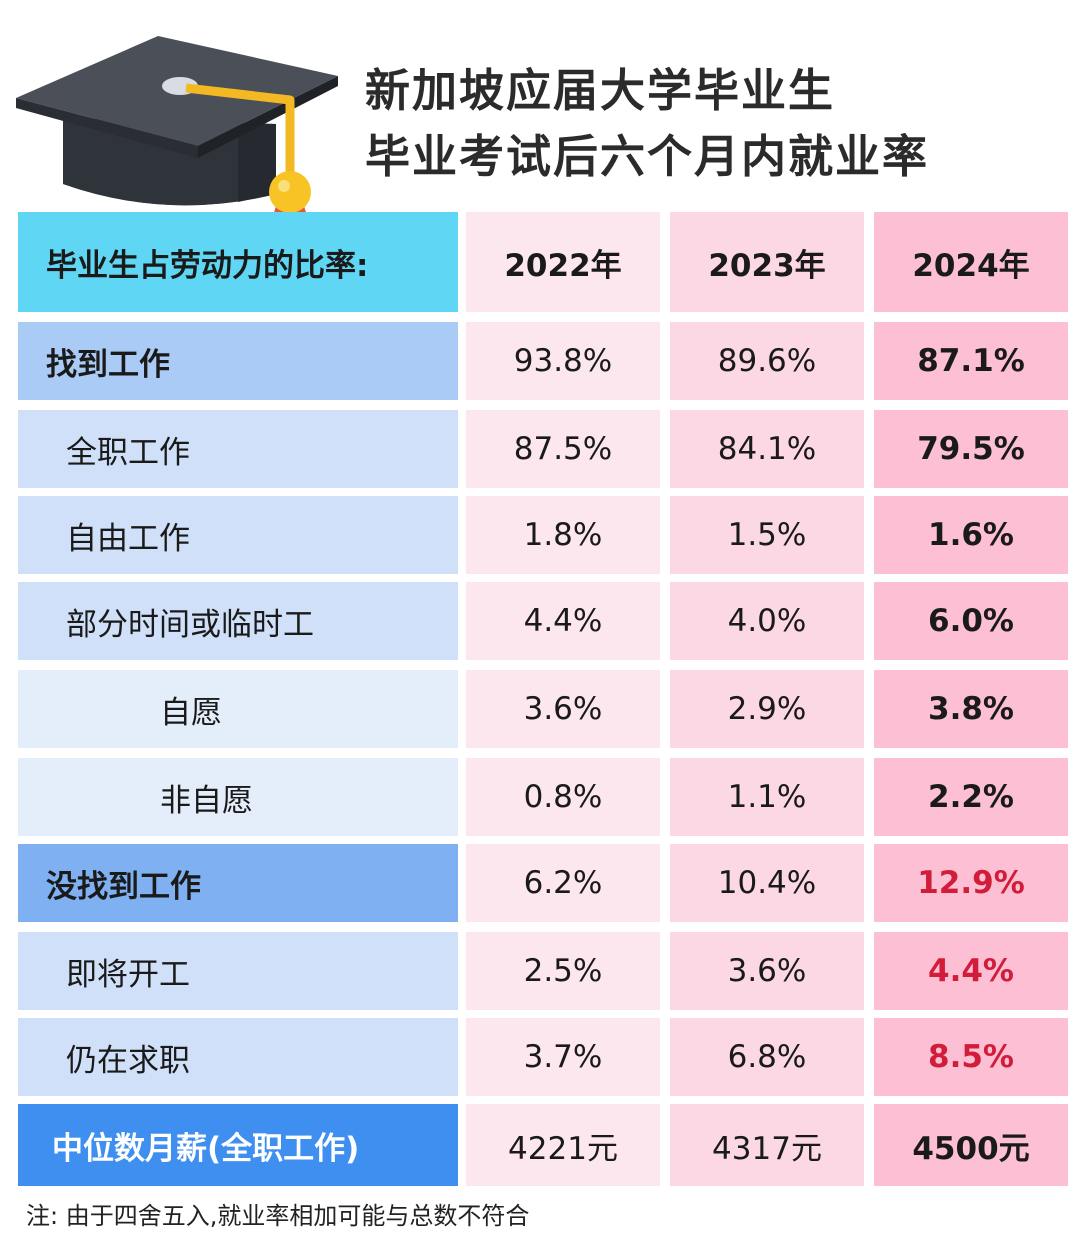  Describe the element at coordinates (238, 361) in the screenshot. I see `row-label: 找到工作` at that location.